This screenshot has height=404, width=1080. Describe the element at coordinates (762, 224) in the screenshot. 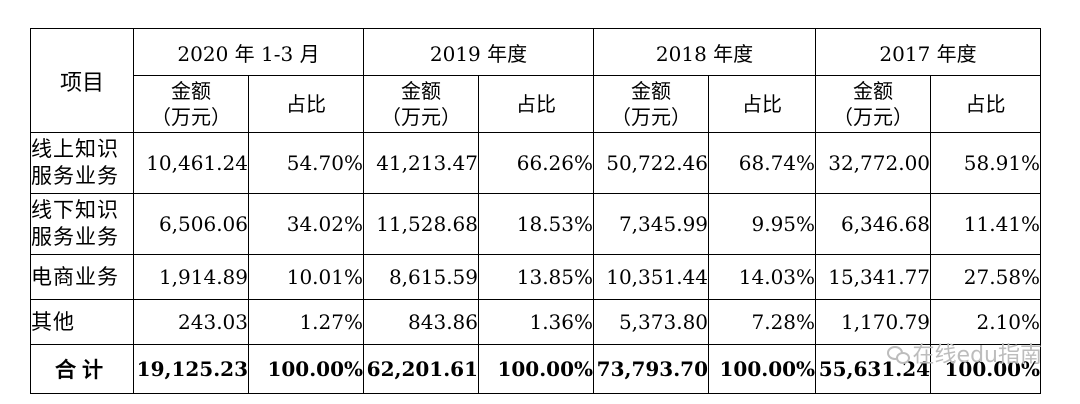

I see `ratio-cell: 9.95%` at that location.